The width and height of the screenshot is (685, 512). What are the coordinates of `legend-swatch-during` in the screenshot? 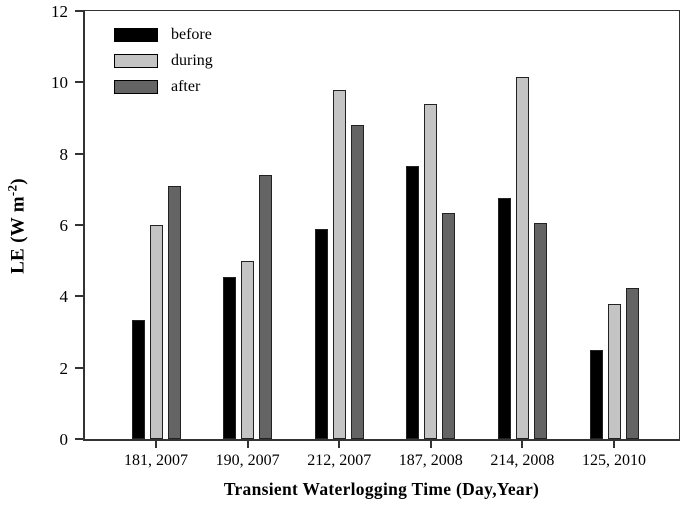 It's located at (136, 61).